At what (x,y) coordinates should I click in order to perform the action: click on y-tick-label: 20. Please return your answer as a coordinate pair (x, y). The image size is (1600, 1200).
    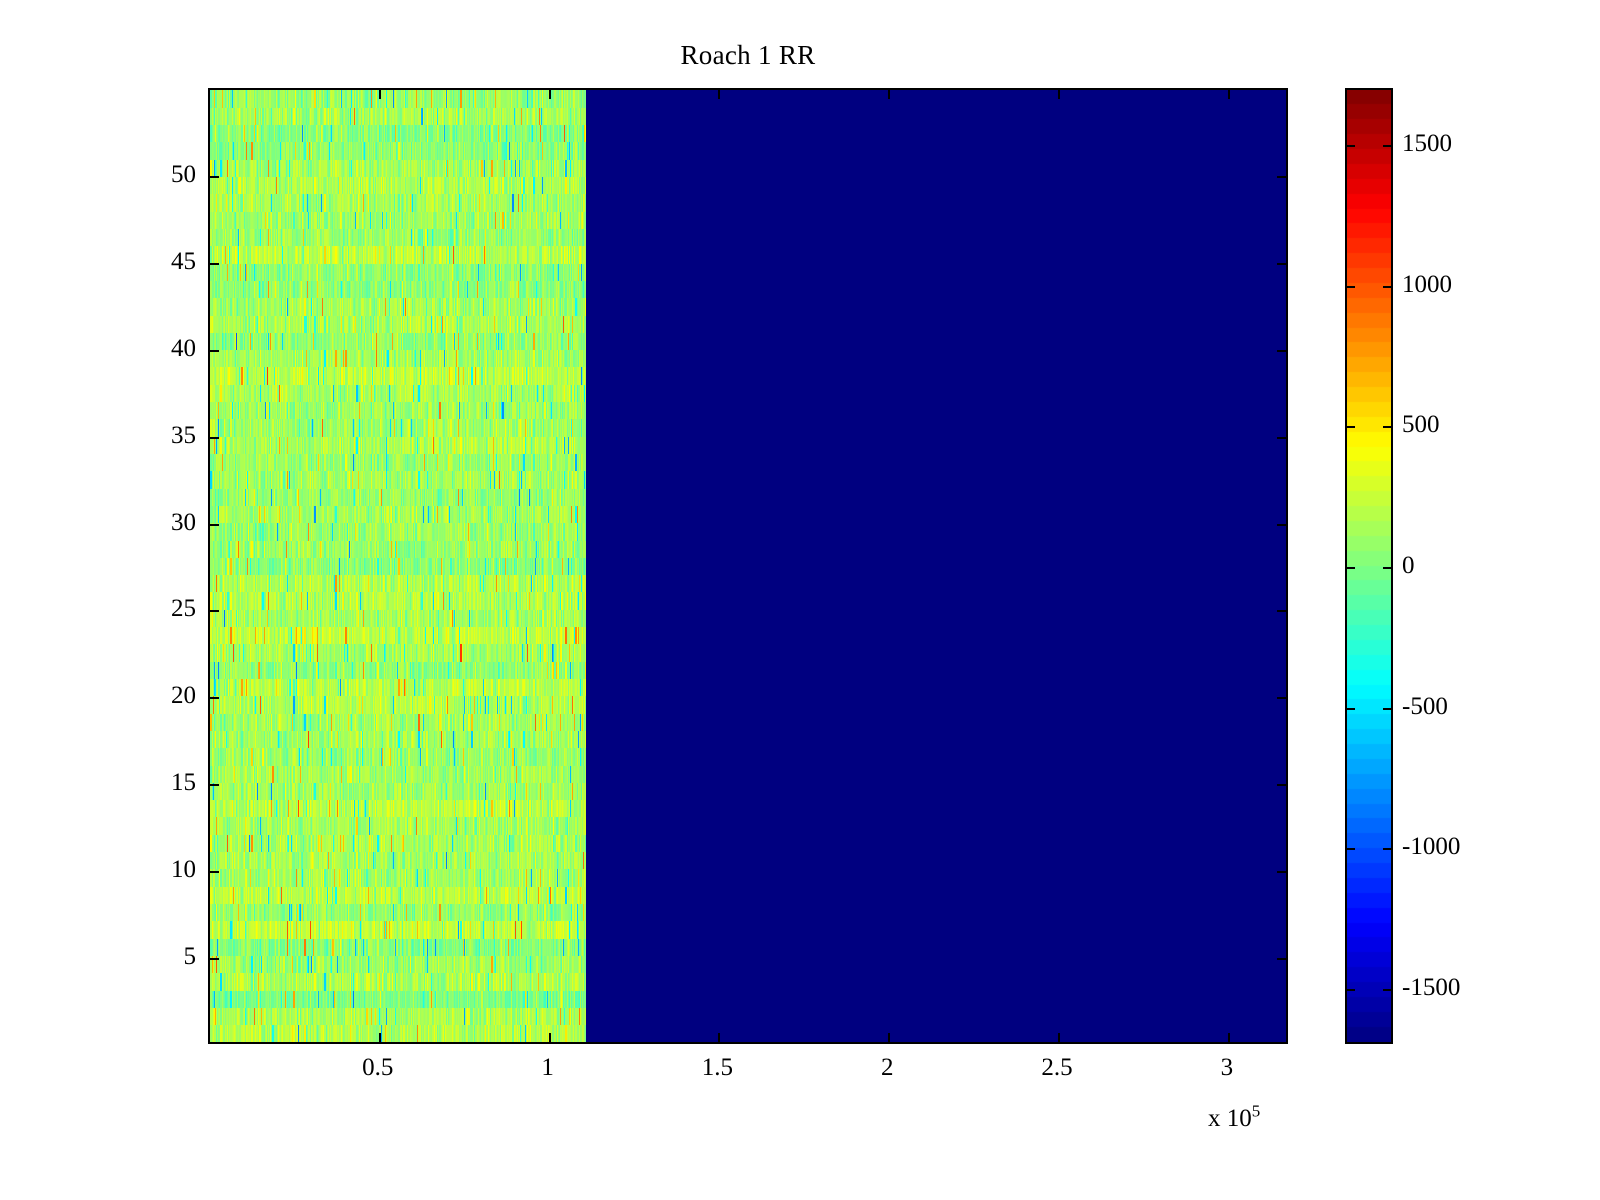
    Looking at the image, I should click on (183, 696).